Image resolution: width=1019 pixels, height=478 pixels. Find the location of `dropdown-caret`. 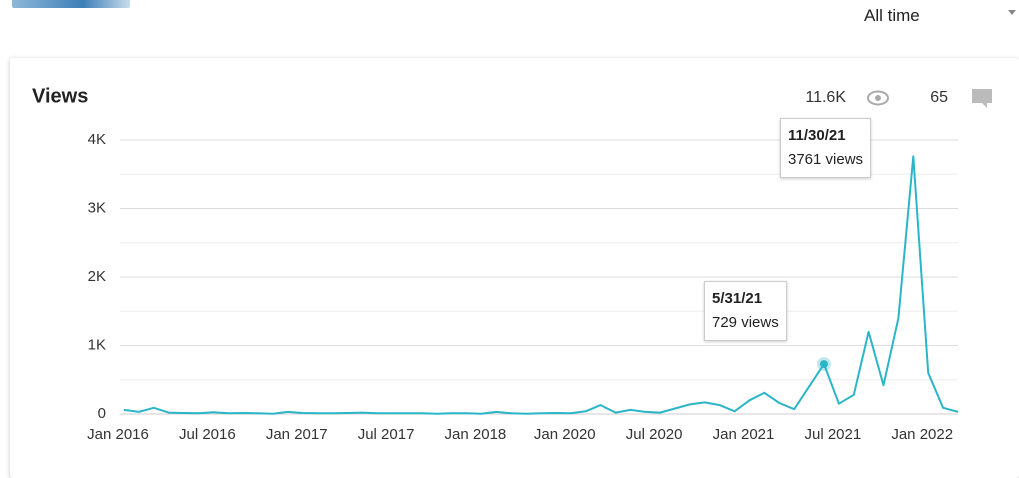

dropdown-caret is located at coordinates (1012, 12).